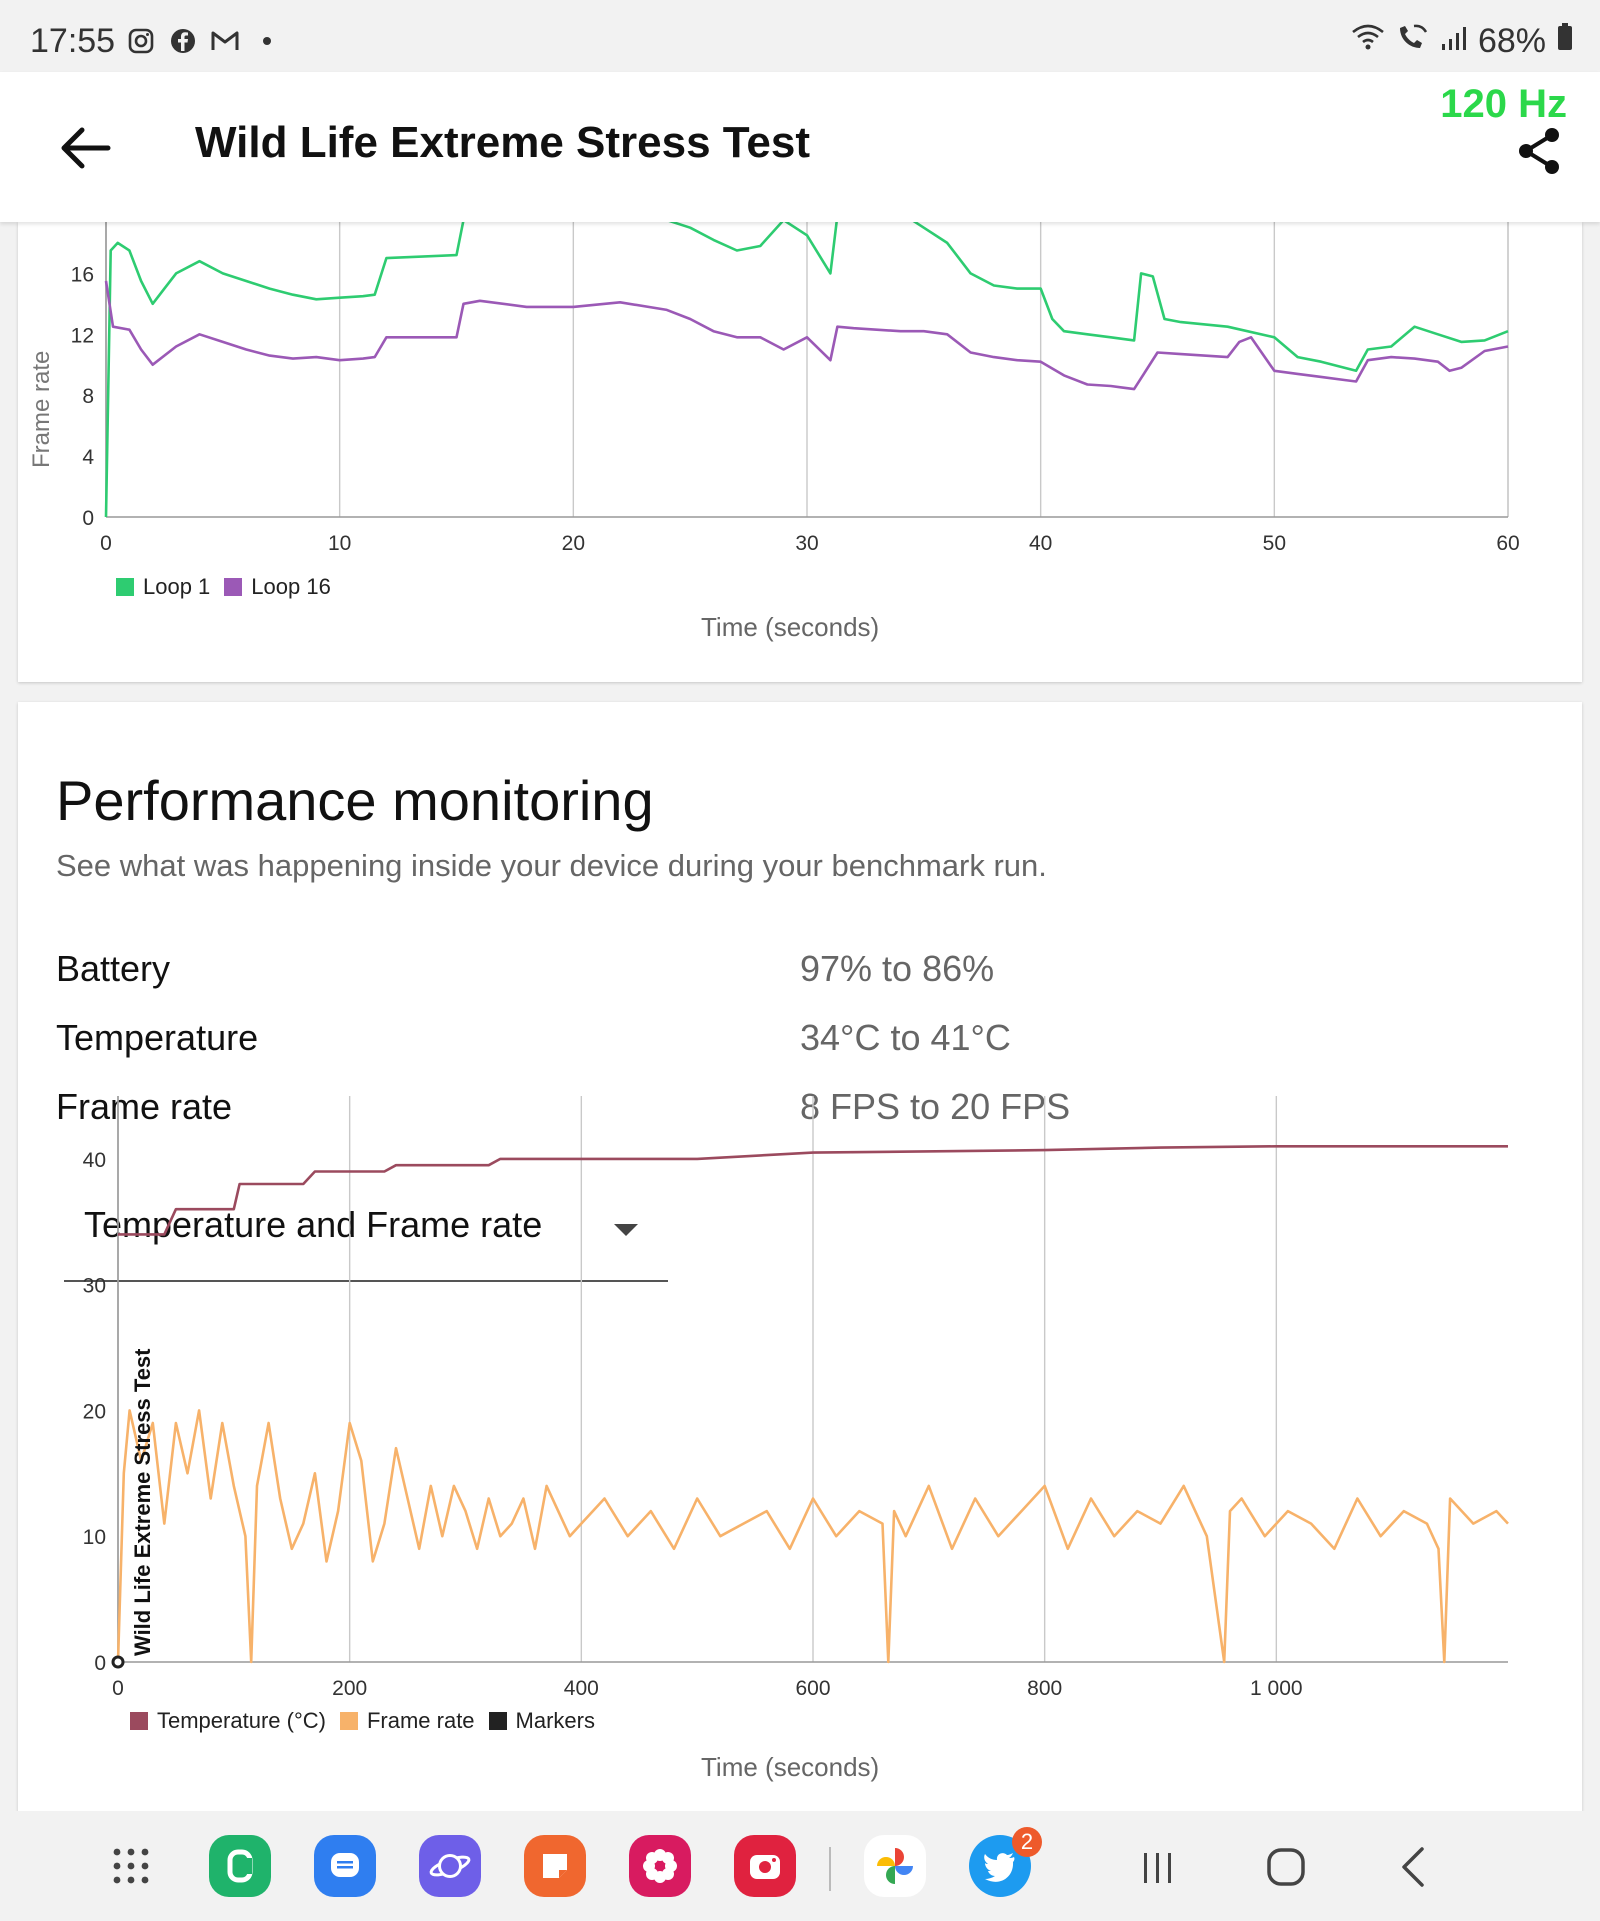 The image size is (1600, 1921). Describe the element at coordinates (291, 586) in the screenshot. I see `legend-label-loop-16: Loop 16` at that location.